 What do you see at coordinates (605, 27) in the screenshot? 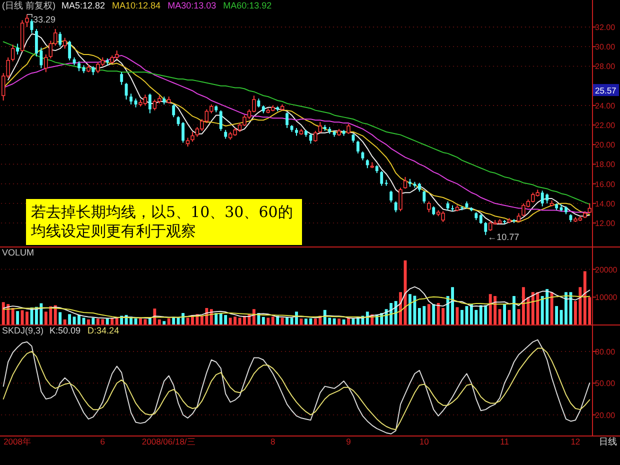
I see `y-tick-label: 32.00` at bounding box center [605, 27].